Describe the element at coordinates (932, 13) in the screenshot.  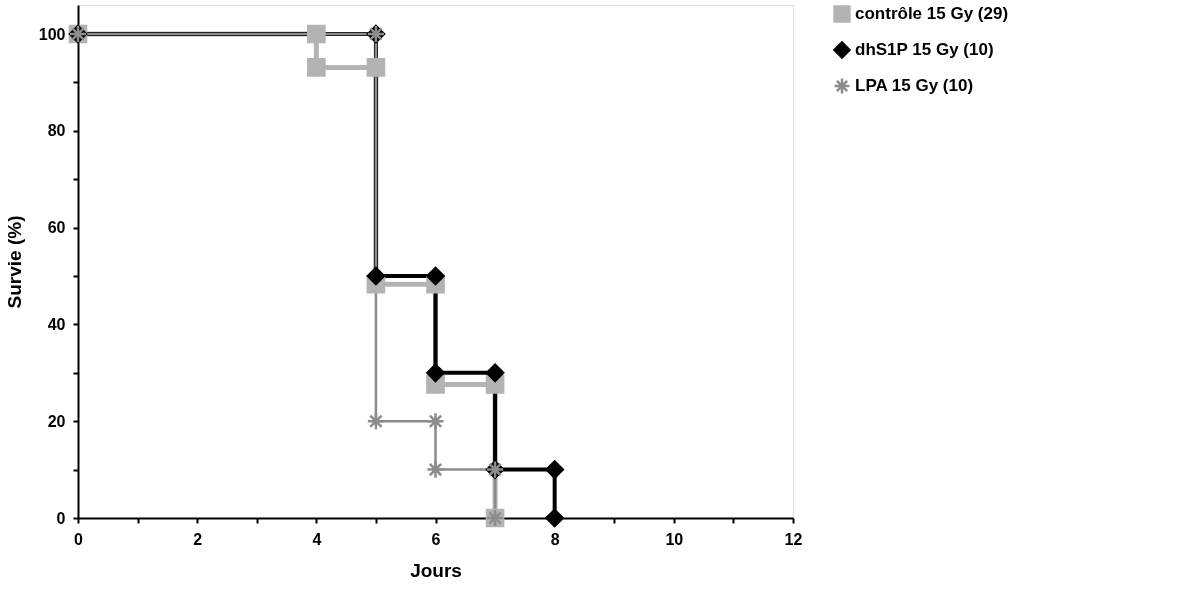
I see `legend-label: contrôle 15 Gy (29)` at that location.